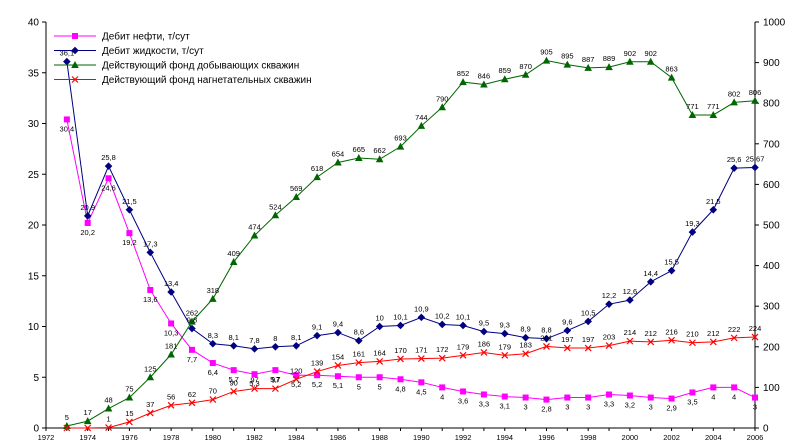  What do you see at coordinates (34, 73) in the screenshot?
I see `left-y-tick-label: 35` at bounding box center [34, 73].